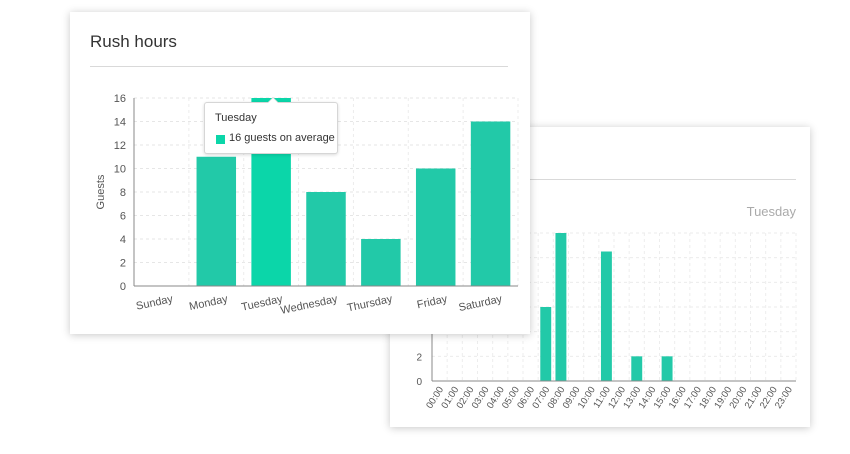 This screenshot has height=454, width=850. What do you see at coordinates (593, 179) in the screenshot?
I see `back-card-divider` at bounding box center [593, 179].